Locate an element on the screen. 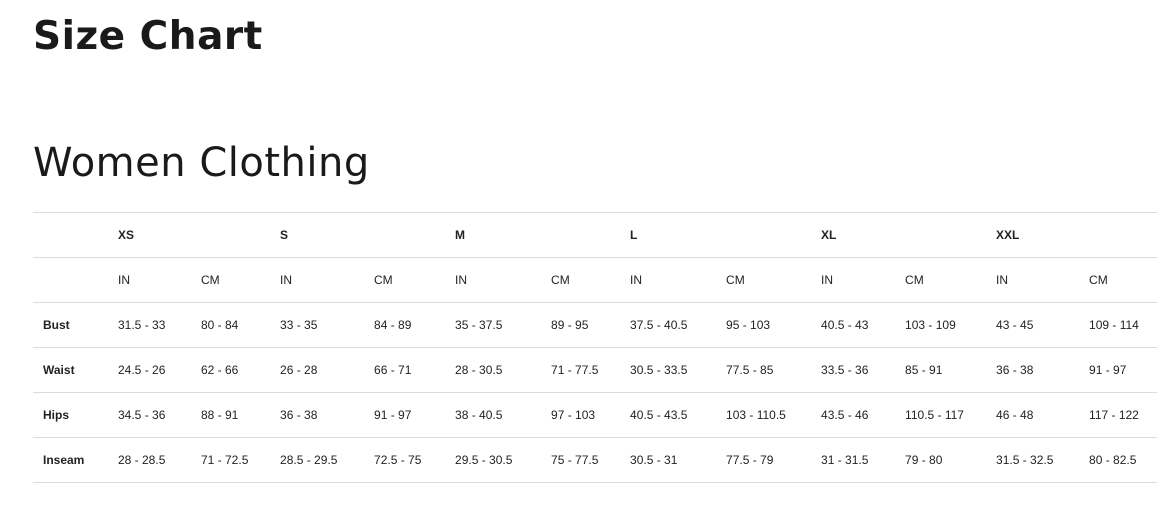 The image size is (1157, 506). measurement-cell: 77.5 - 85 is located at coordinates (774, 370).